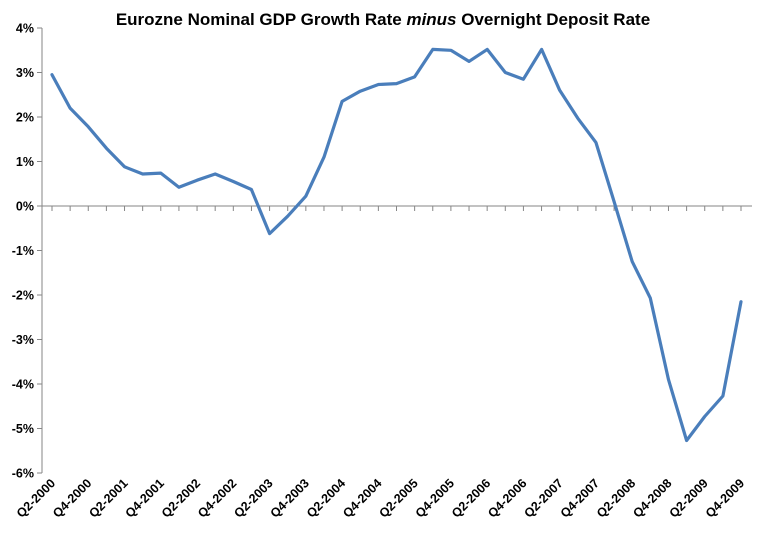 This screenshot has width=762, height=551. I want to click on x-tick-label: Q2-2003, so click(253, 498).